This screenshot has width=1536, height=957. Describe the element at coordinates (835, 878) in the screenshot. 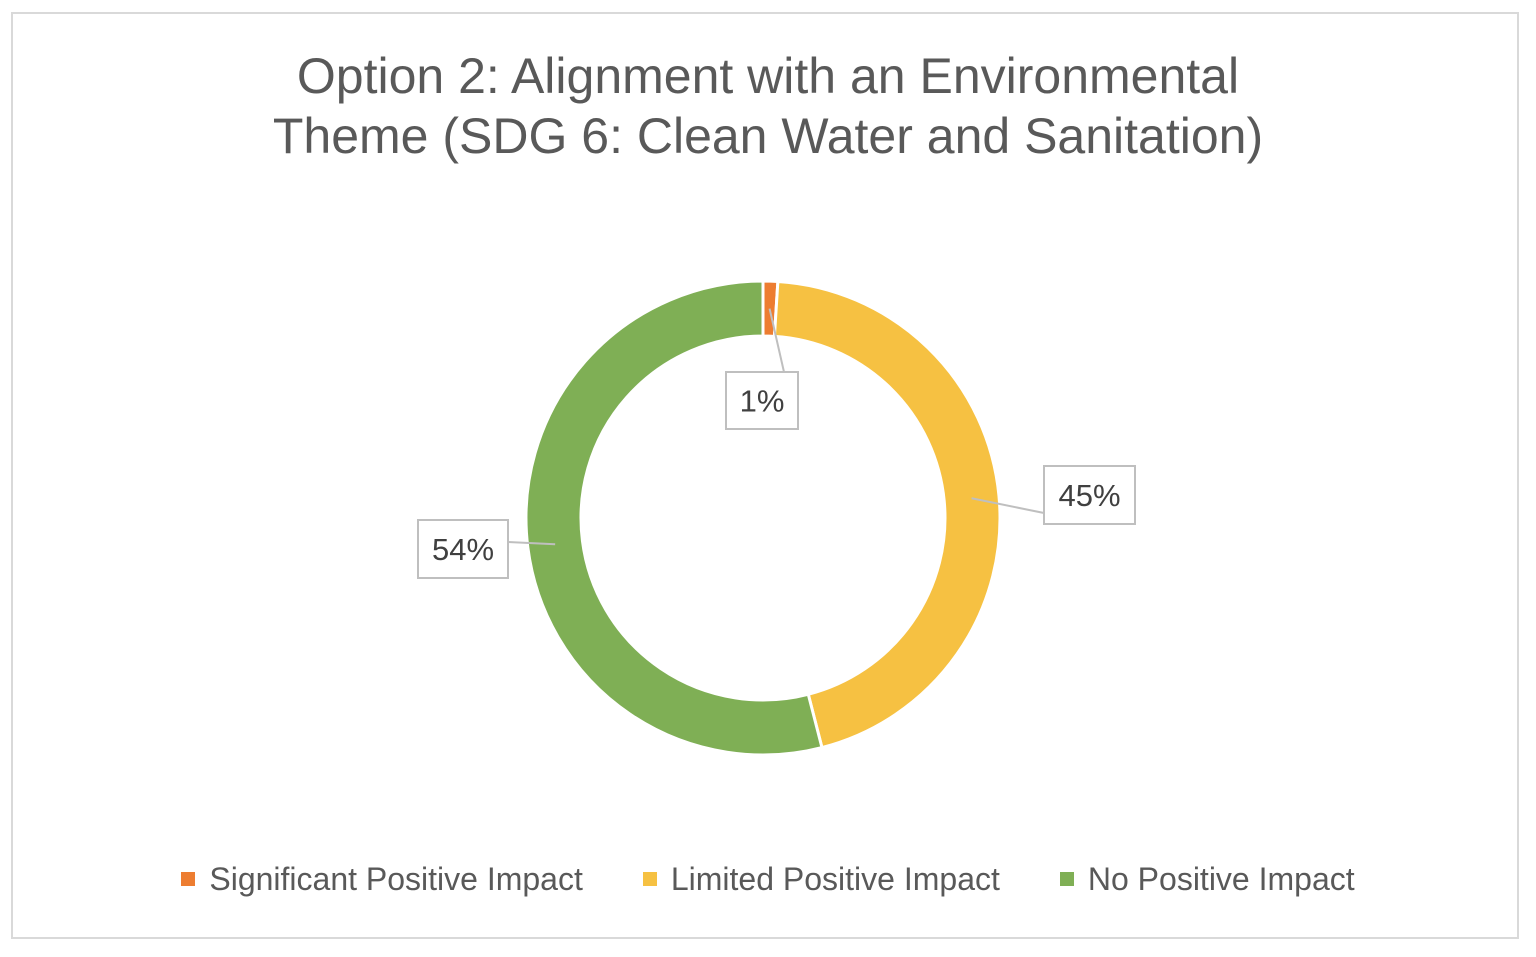

I see `legend-label-limited: Limited Positive Impact` at that location.